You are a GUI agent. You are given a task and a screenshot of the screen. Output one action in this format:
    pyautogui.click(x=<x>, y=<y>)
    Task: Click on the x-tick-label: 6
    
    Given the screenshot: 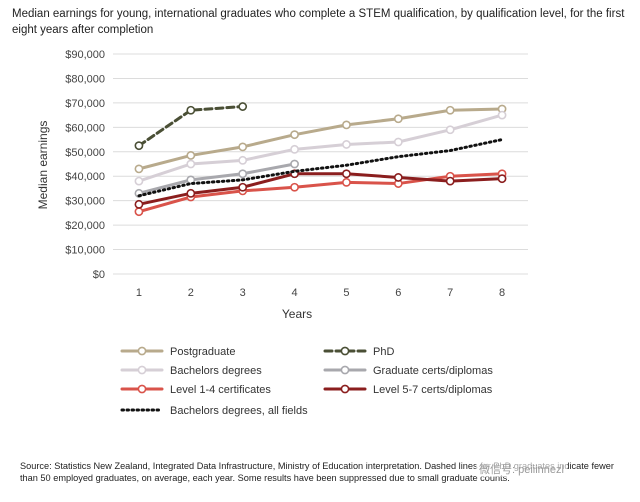 What is the action you would take?
    pyautogui.click(x=398, y=293)
    